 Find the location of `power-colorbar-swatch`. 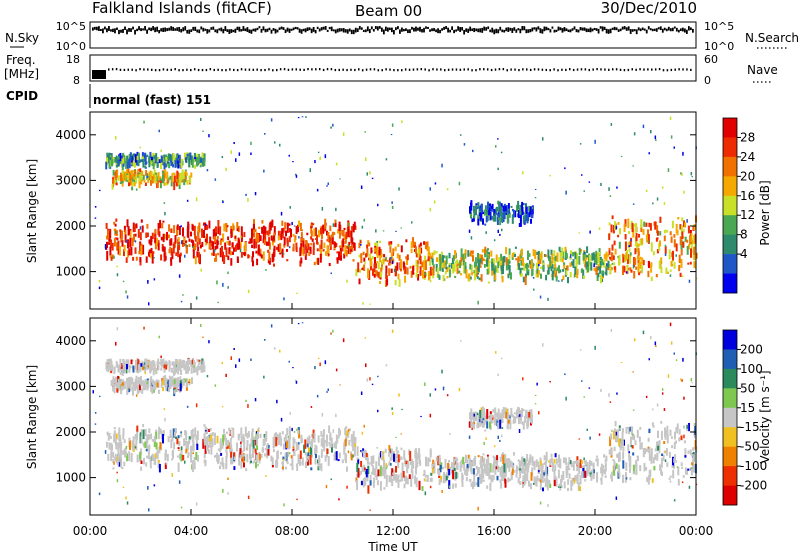

power-colorbar-swatch is located at coordinates (730, 147).